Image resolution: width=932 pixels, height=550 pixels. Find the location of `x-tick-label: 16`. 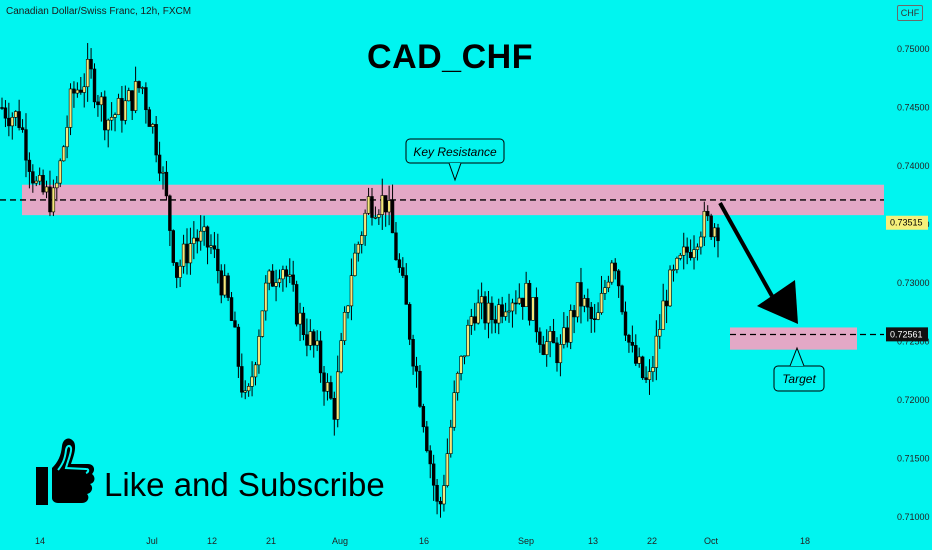

x-tick-label: 16 is located at coordinates (424, 541).